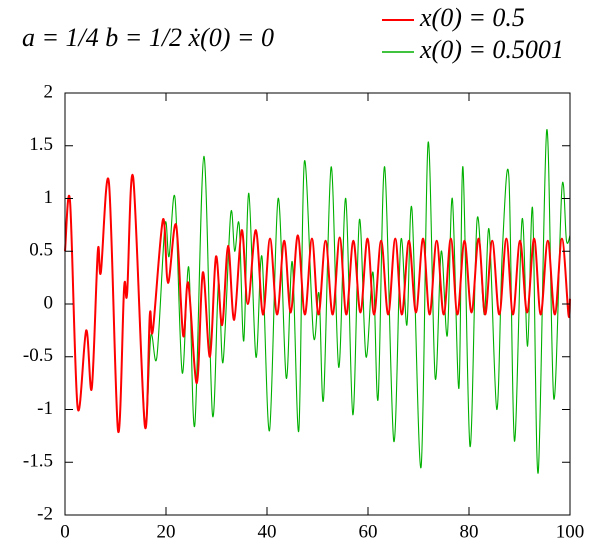 The width and height of the screenshot is (600, 554). I want to click on x-tick-label: 60, so click(368, 531).